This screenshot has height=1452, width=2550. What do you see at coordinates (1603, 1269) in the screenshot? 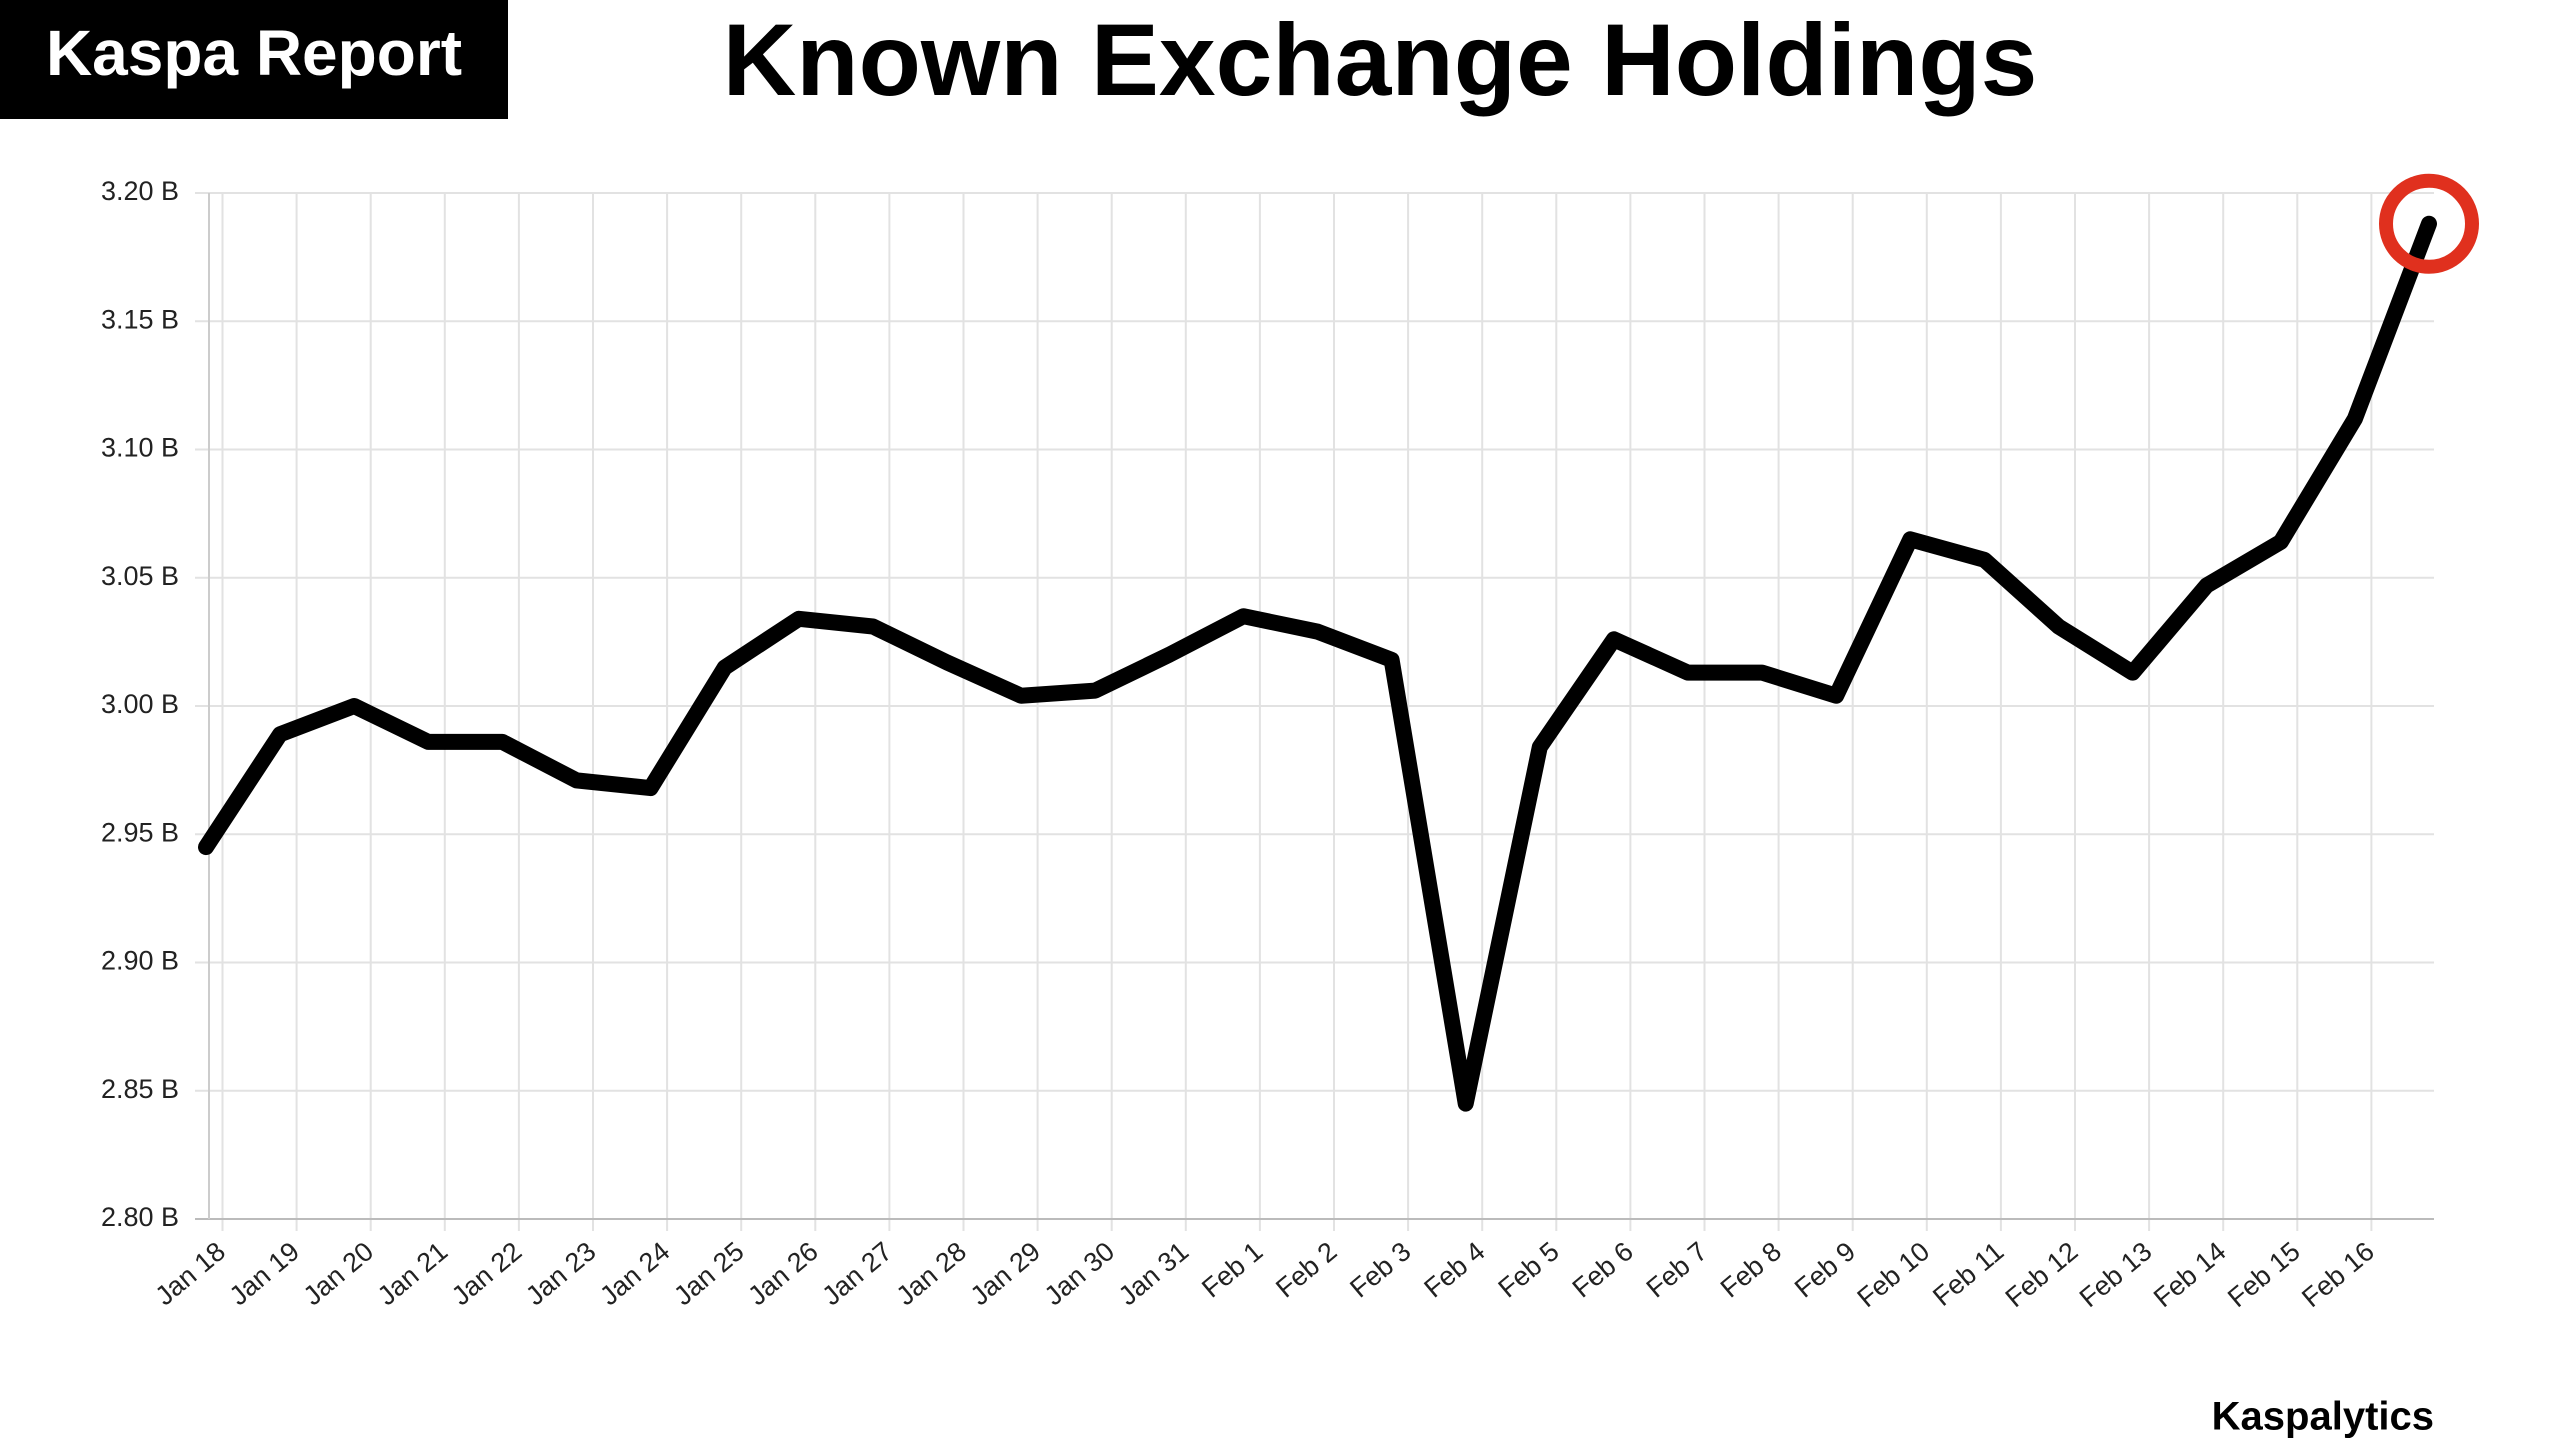
I see `x-tick-label: Feb 6` at bounding box center [1603, 1269].